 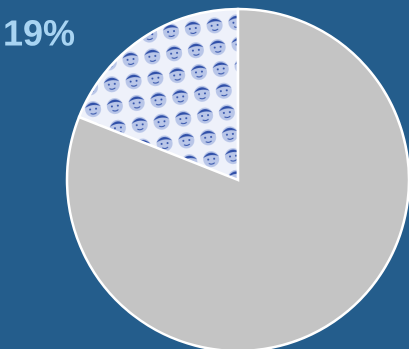 What do you see at coordinates (39, 33) in the screenshot?
I see `data-label: 19%` at bounding box center [39, 33].